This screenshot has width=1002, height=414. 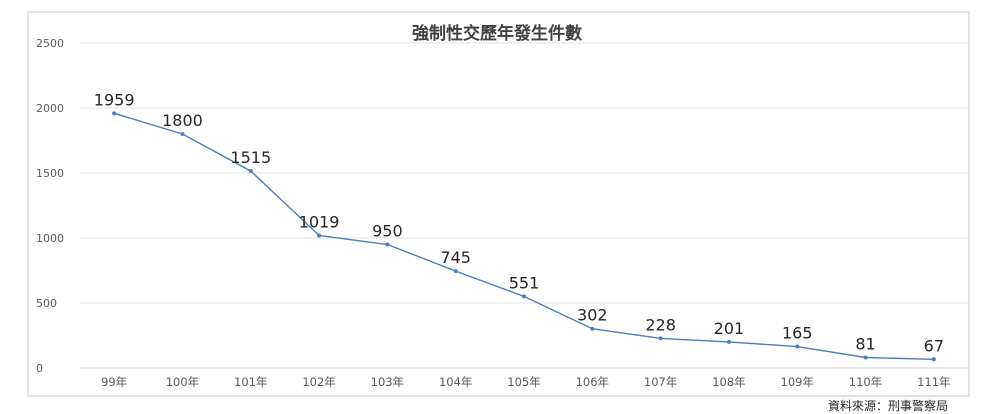 I want to click on data-label: 201, so click(x=729, y=328).